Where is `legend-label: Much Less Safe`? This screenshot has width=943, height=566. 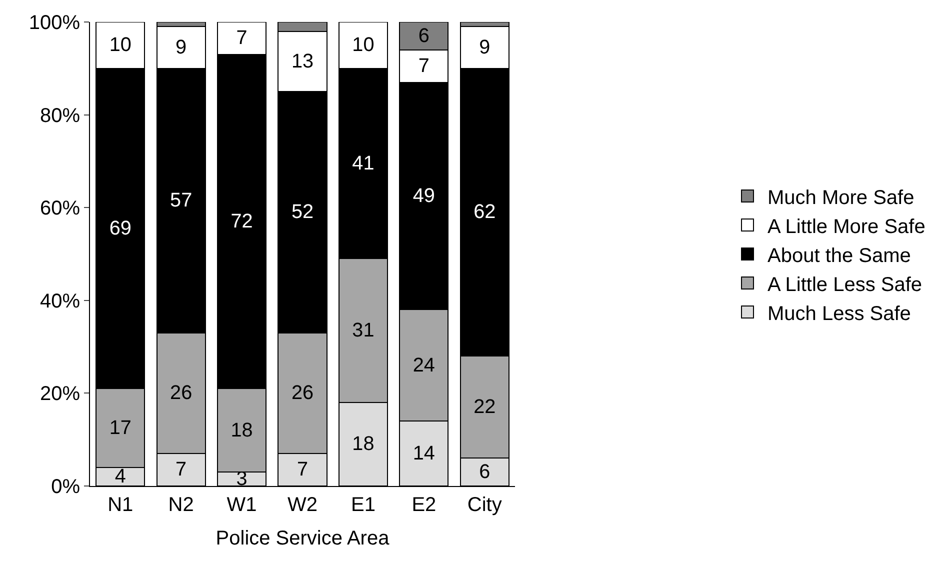
legend-label: Much Less Safe is located at coordinates (839, 313).